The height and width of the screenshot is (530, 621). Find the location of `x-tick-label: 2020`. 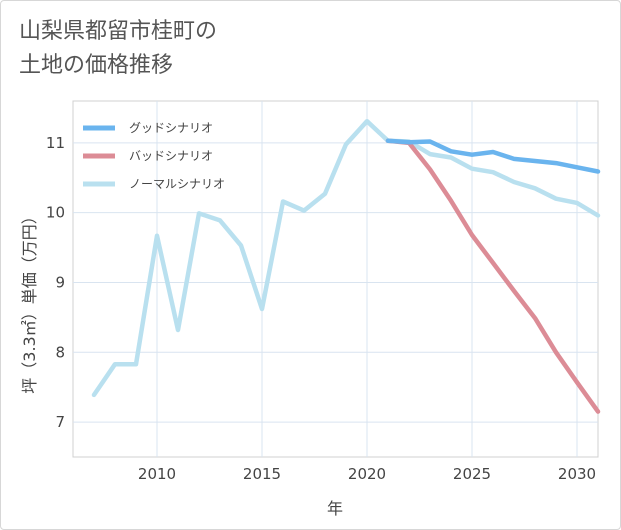

x-tick-label: 2020 is located at coordinates (367, 474).